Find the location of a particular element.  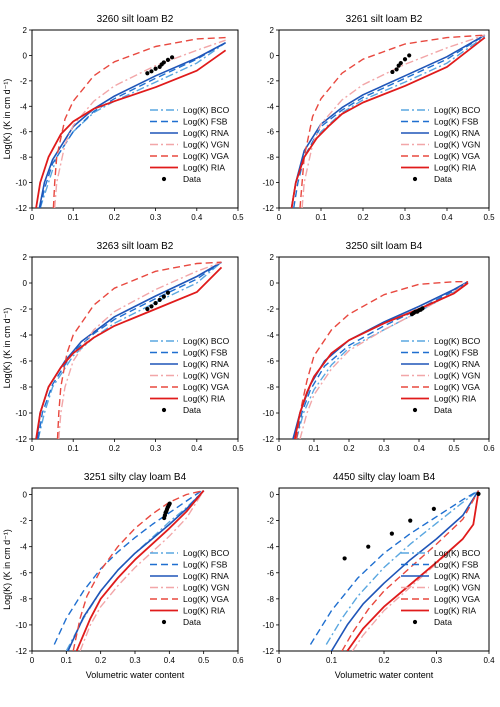

chart-title: 3250 silt loam B4 is located at coordinates (384, 246).